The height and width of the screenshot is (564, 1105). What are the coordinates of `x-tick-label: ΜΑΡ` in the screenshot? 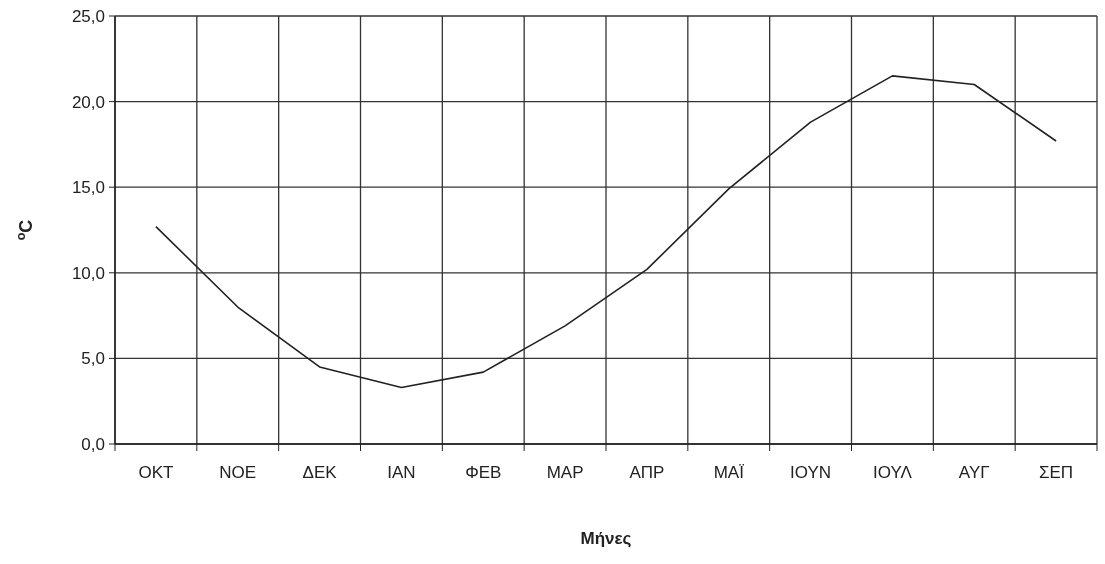 It's located at (565, 472).